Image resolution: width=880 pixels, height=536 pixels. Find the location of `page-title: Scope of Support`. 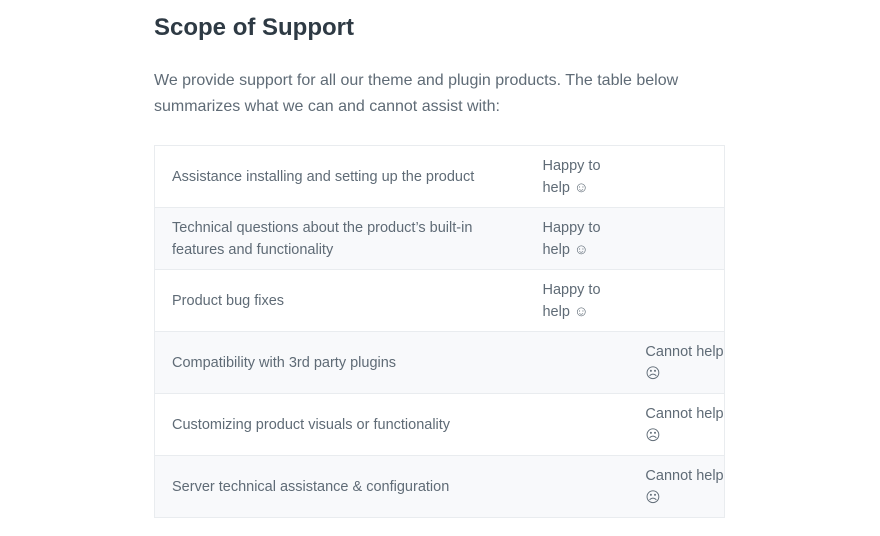

page-title: Scope of Support is located at coordinates (254, 27).